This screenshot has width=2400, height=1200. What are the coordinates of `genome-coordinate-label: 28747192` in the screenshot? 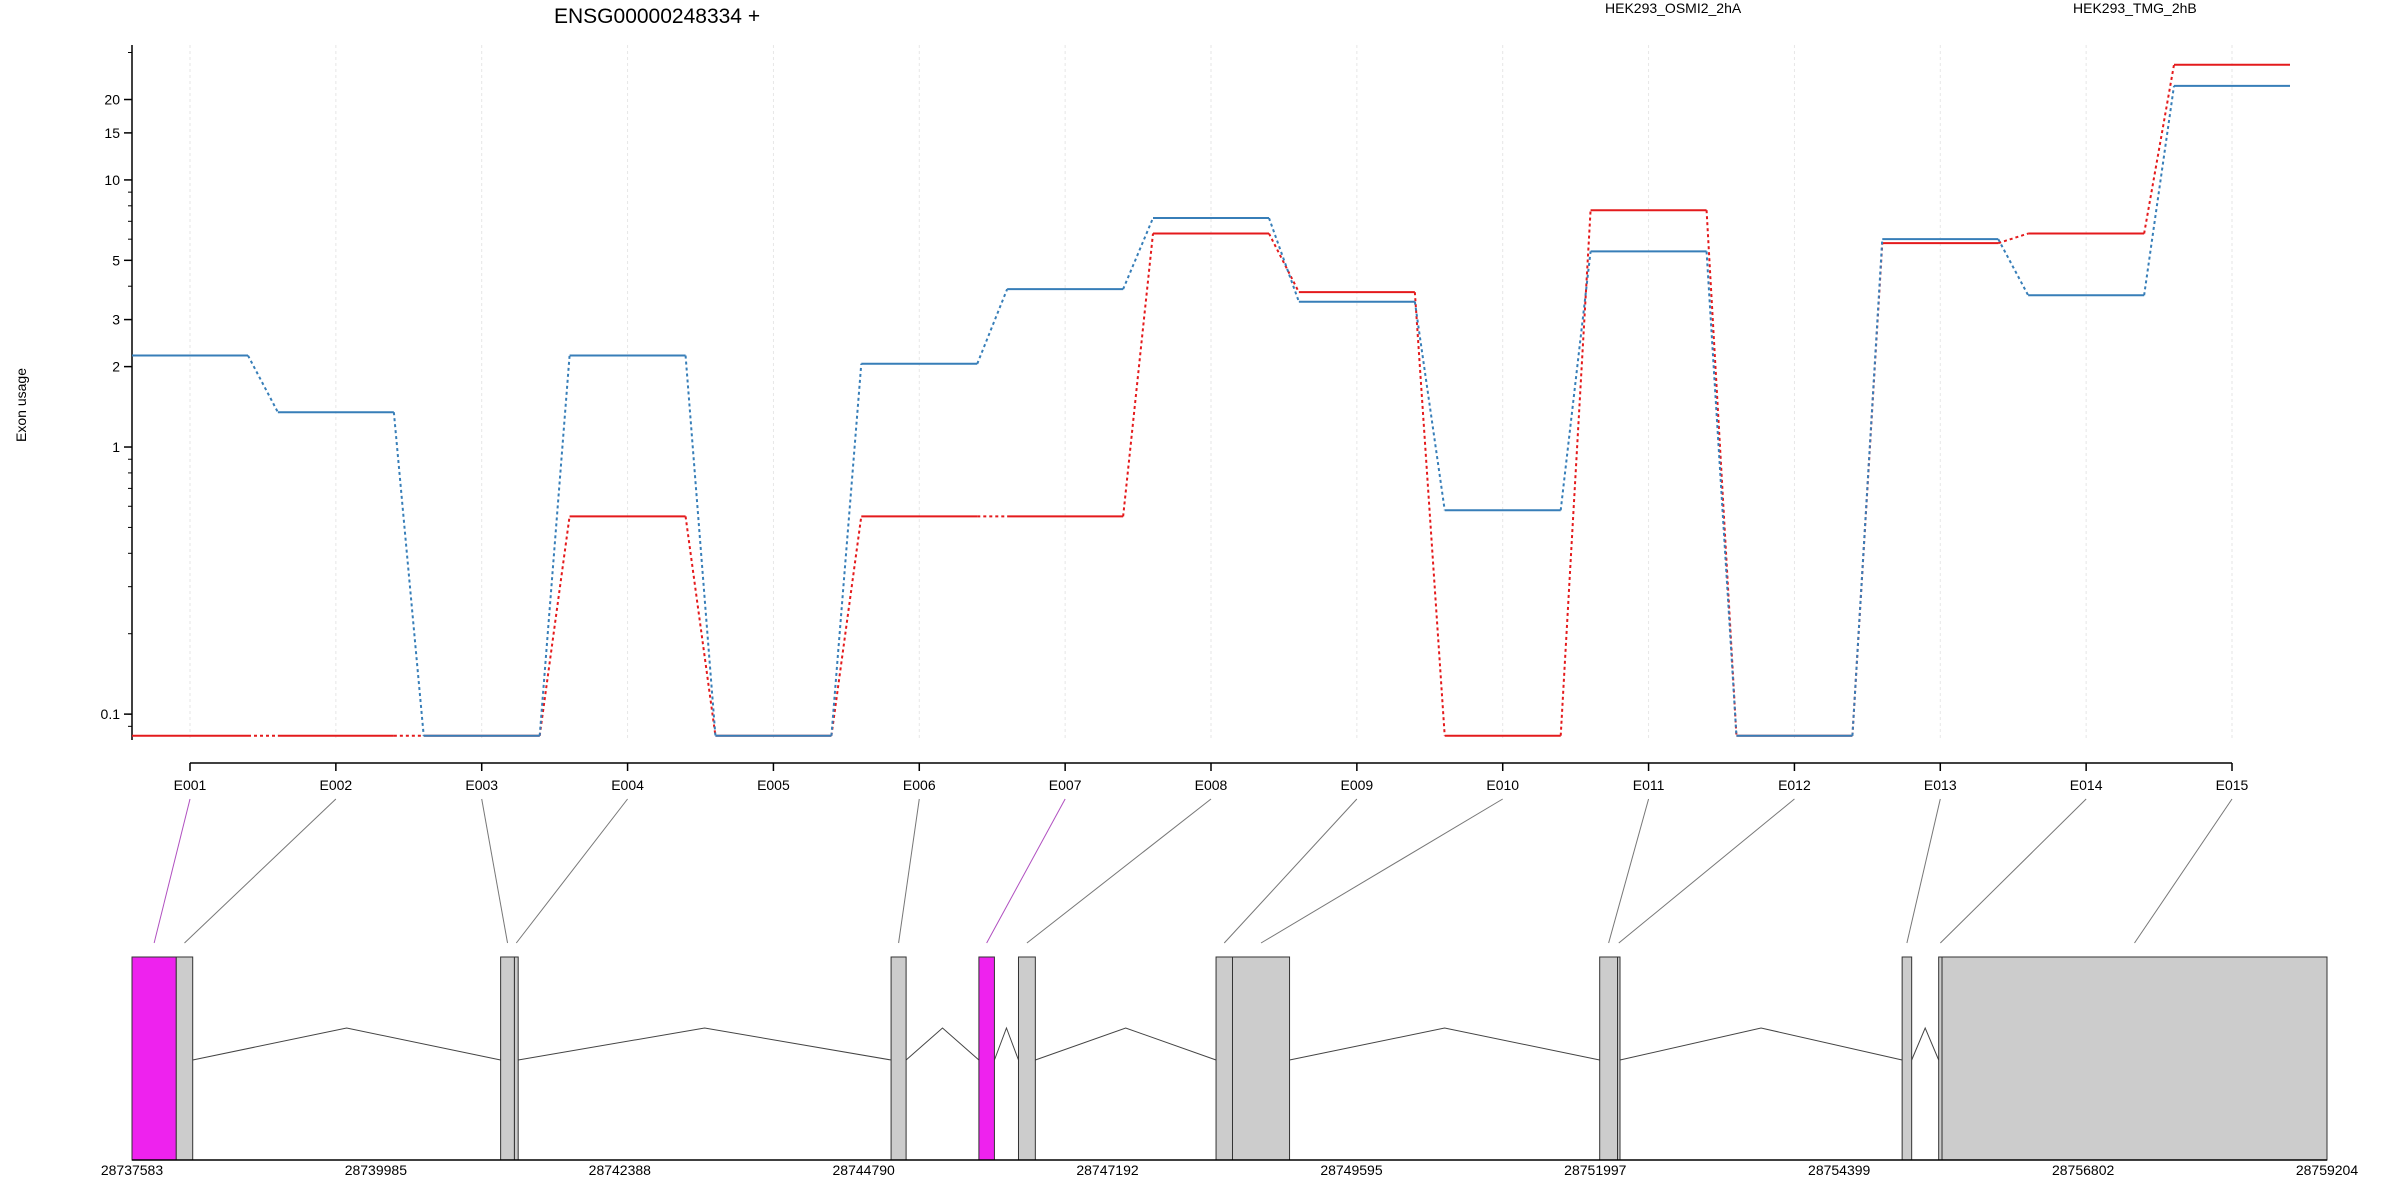 It's located at (1107, 1170).